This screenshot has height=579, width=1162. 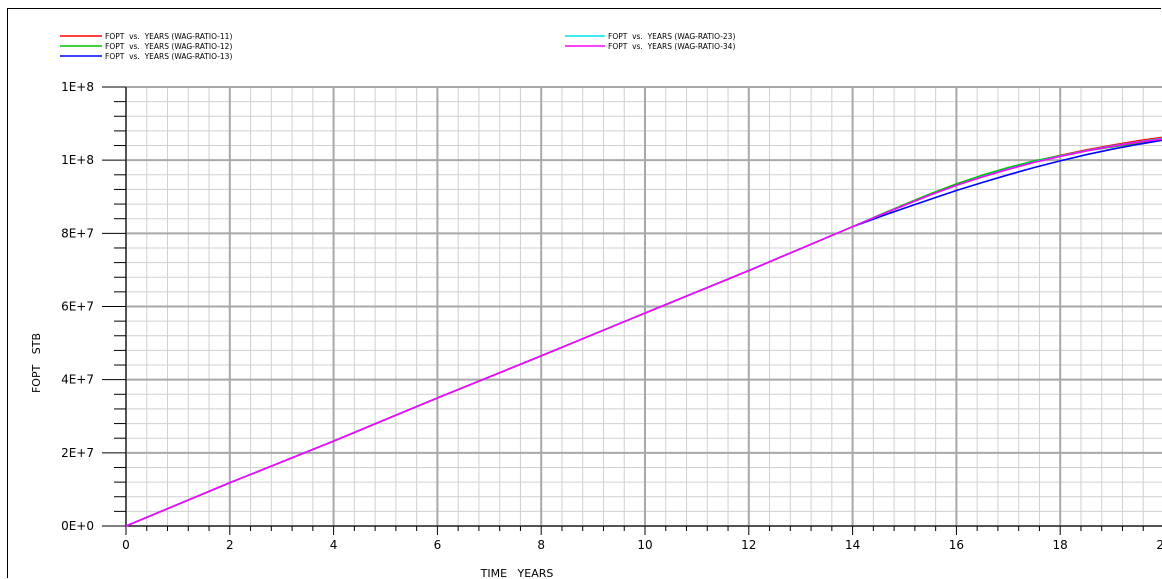 What do you see at coordinates (77, 233) in the screenshot?
I see `y-tick-label: 8E+7` at bounding box center [77, 233].